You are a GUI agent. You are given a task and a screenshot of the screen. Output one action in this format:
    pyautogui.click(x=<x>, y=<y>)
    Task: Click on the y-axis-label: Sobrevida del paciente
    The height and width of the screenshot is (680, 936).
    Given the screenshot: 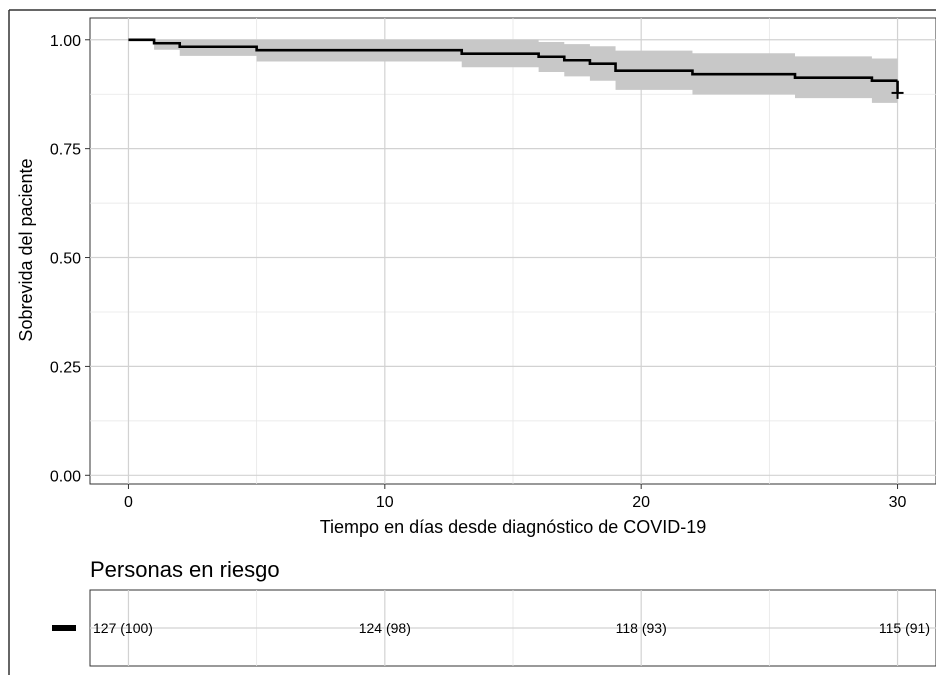 What is the action you would take?
    pyautogui.click(x=26, y=249)
    